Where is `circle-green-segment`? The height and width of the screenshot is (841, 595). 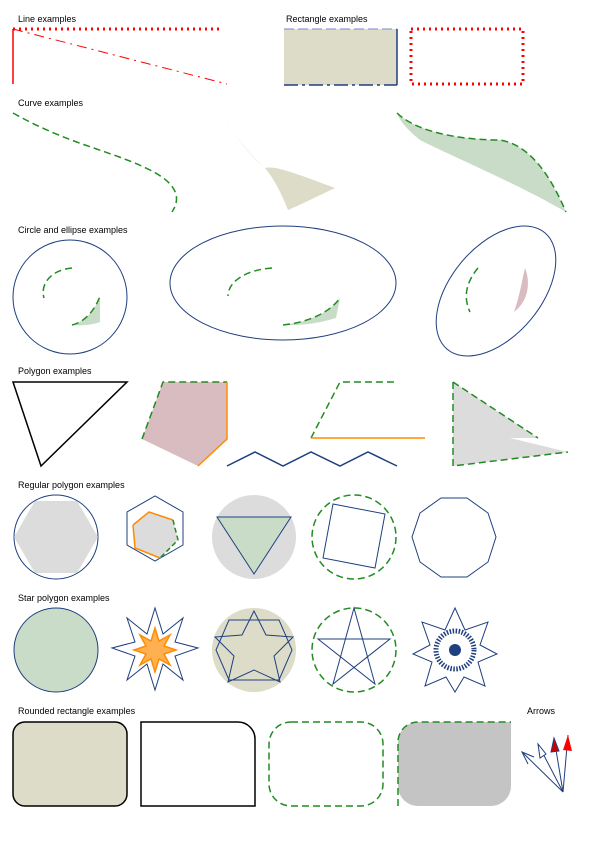 circle-green-segment is located at coordinates (86, 311).